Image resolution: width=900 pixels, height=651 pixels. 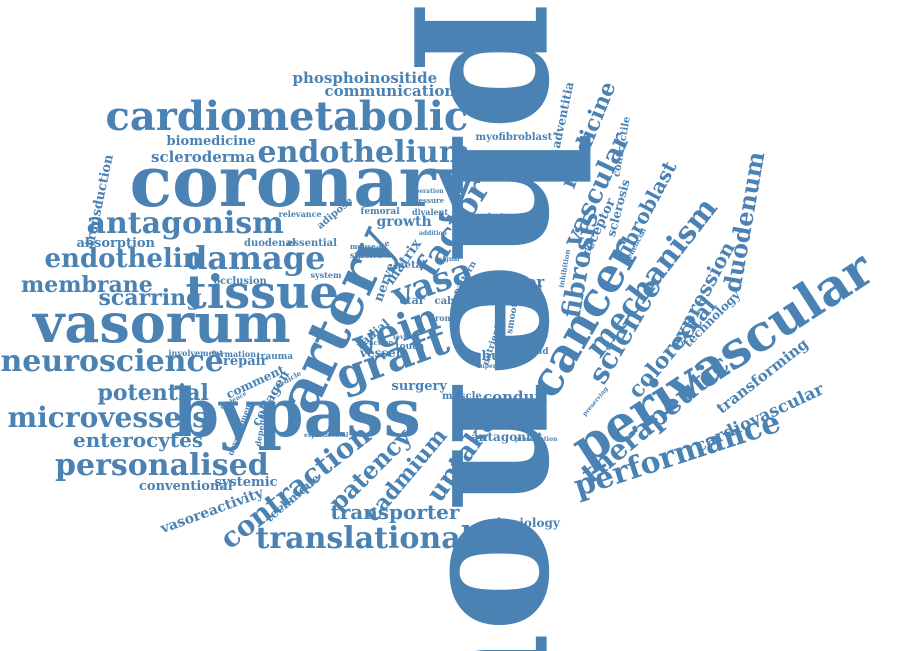 What do you see at coordinates (262, 292) in the screenshot?
I see `word-tissue: tissue` at bounding box center [262, 292].